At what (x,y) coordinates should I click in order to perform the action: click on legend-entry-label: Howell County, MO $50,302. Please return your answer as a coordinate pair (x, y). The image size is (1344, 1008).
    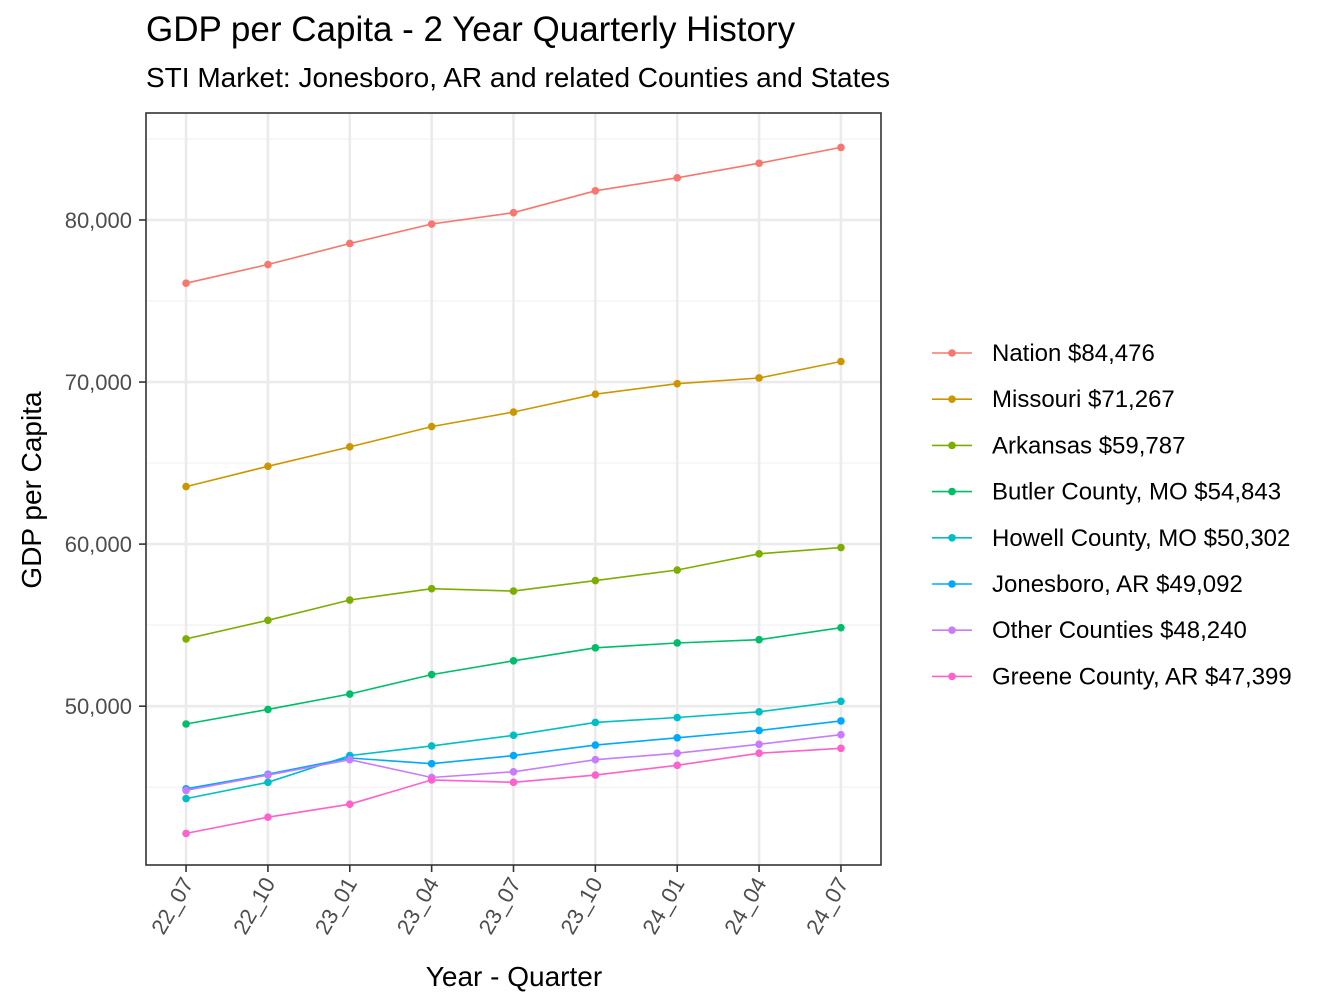
    Looking at the image, I should click on (1141, 538).